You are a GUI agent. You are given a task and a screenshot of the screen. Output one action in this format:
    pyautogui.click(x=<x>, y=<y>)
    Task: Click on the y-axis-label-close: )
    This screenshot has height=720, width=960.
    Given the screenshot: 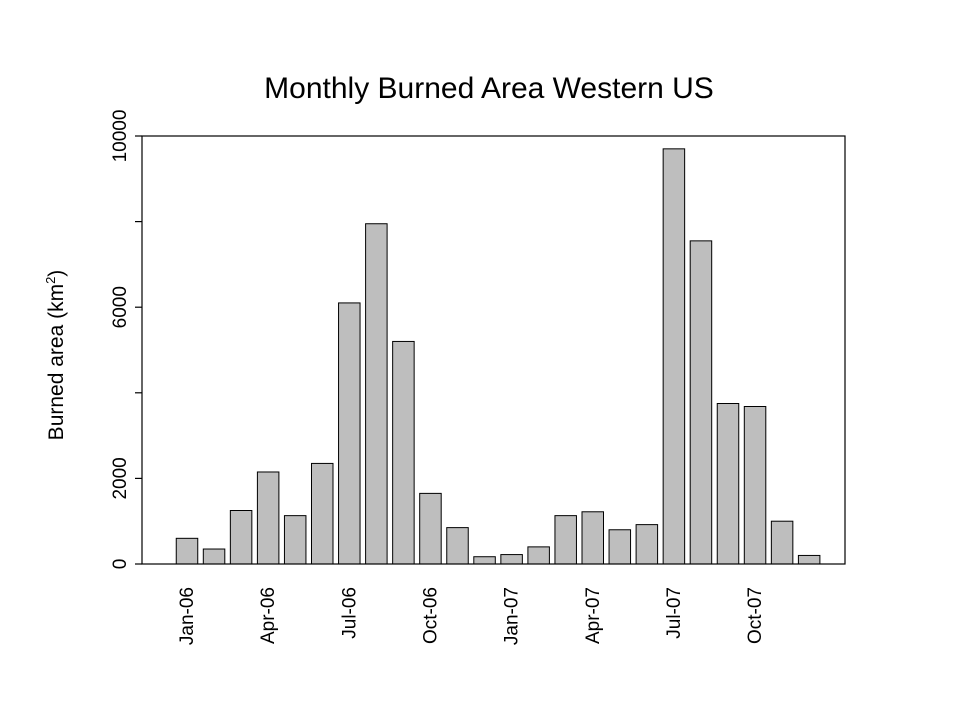 What is the action you would take?
    pyautogui.click(x=56, y=273)
    